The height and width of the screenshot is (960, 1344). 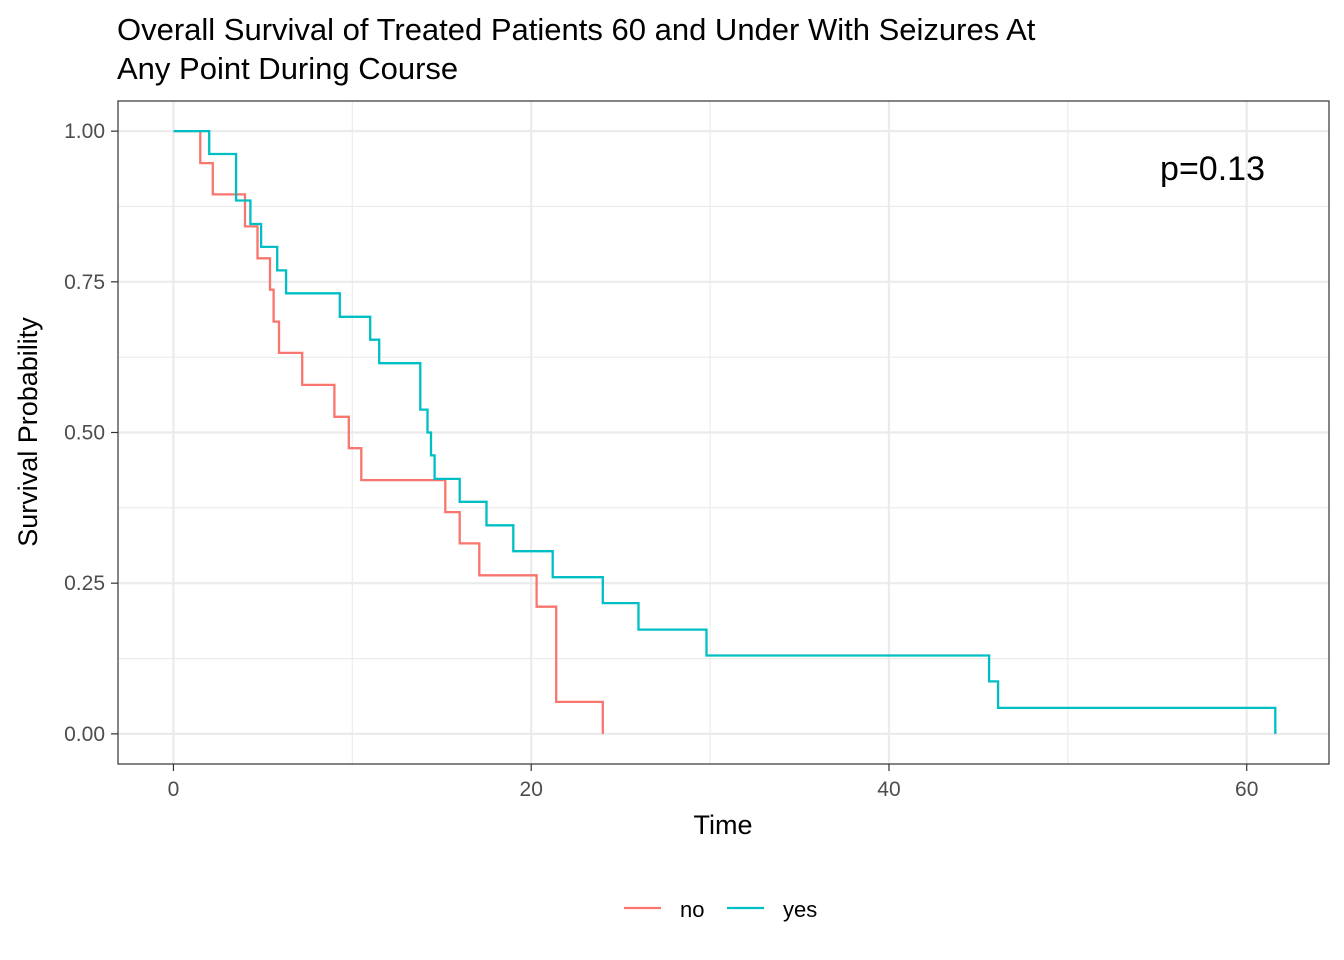 What do you see at coordinates (1212, 169) in the screenshot?
I see `p-value-annotation: p=0.13` at bounding box center [1212, 169].